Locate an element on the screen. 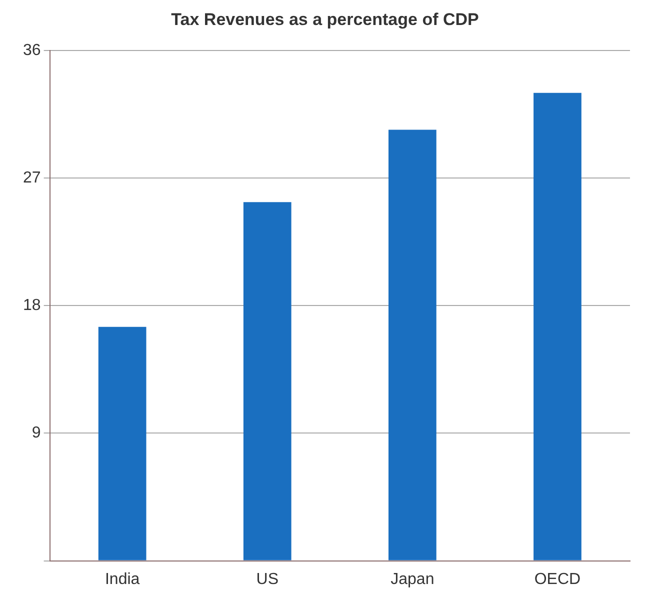 The image size is (650, 612). y-tick-label: 27 is located at coordinates (32, 177).